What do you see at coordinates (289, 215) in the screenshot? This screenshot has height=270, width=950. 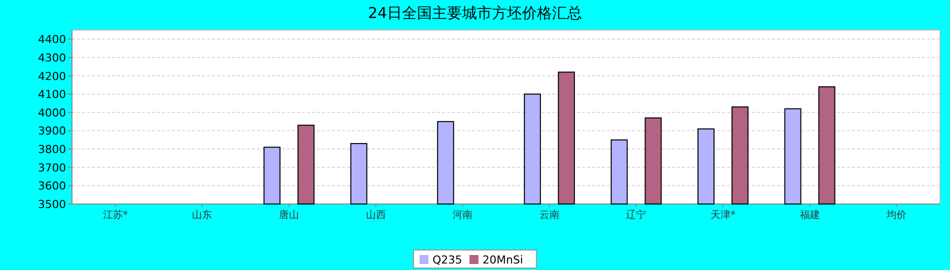 I see `x-tick-label: 唐山` at bounding box center [289, 215].